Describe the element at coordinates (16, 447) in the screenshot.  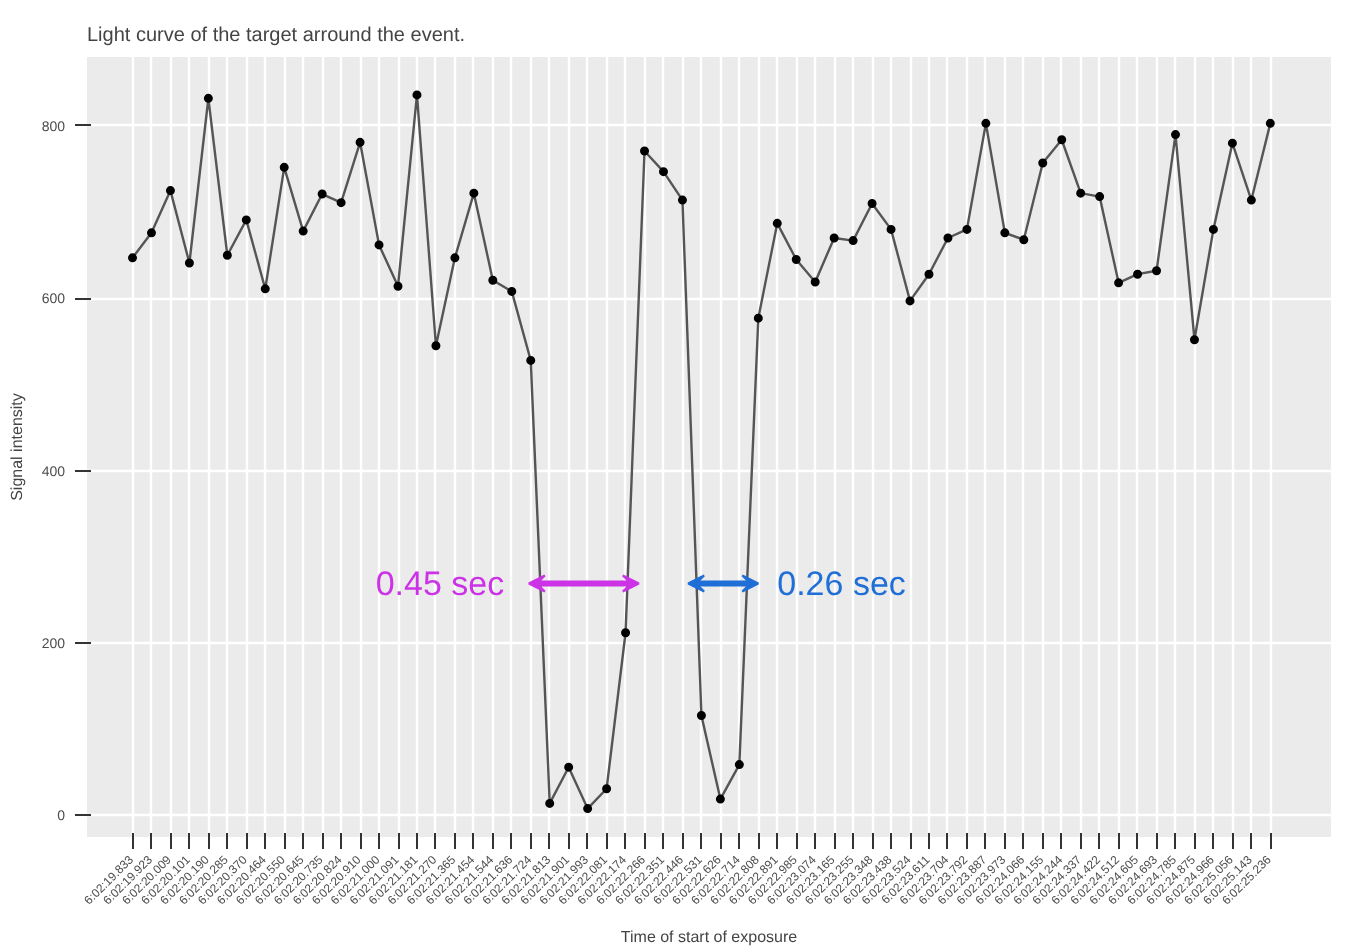
I see `y-axis-title: Signal intensity` at that location.